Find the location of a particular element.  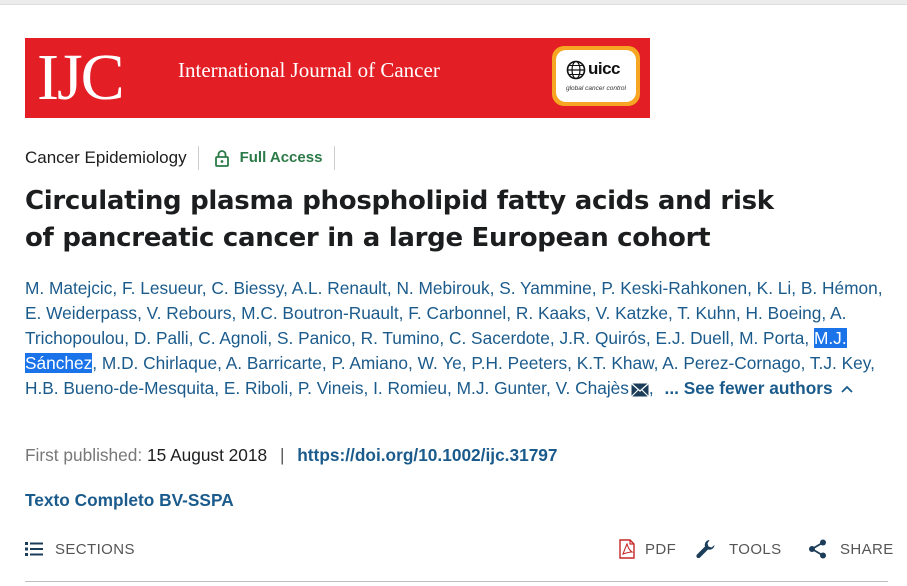

author-link: T.J. Key is located at coordinates (840, 363).